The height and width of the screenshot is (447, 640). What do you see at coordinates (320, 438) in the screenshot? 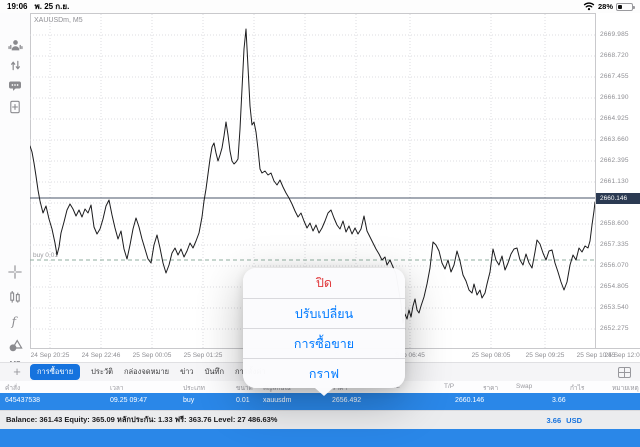
I see `bottom-selected-row` at bounding box center [320, 438].